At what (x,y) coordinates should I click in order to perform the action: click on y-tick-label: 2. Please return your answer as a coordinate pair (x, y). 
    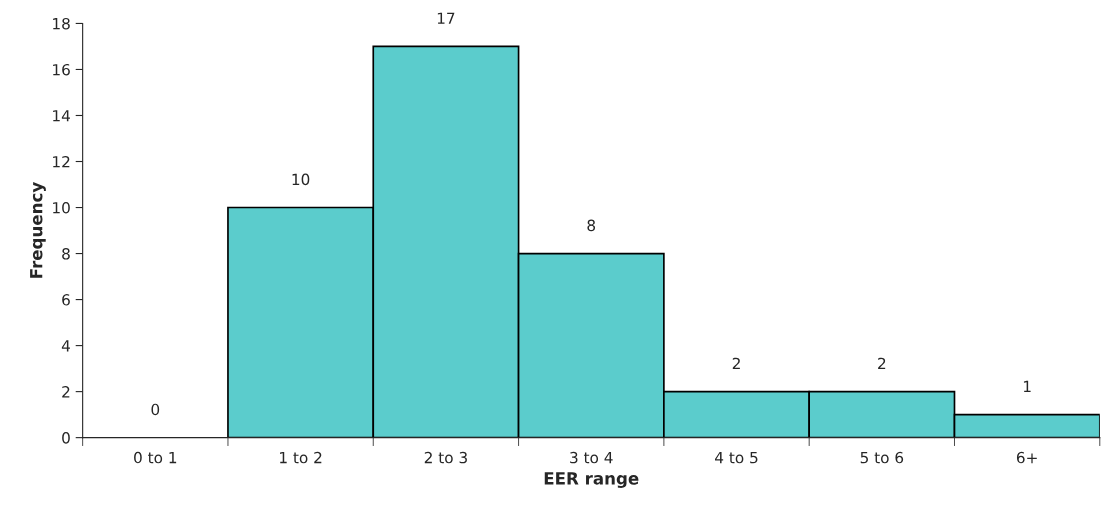
    Looking at the image, I should click on (66, 392).